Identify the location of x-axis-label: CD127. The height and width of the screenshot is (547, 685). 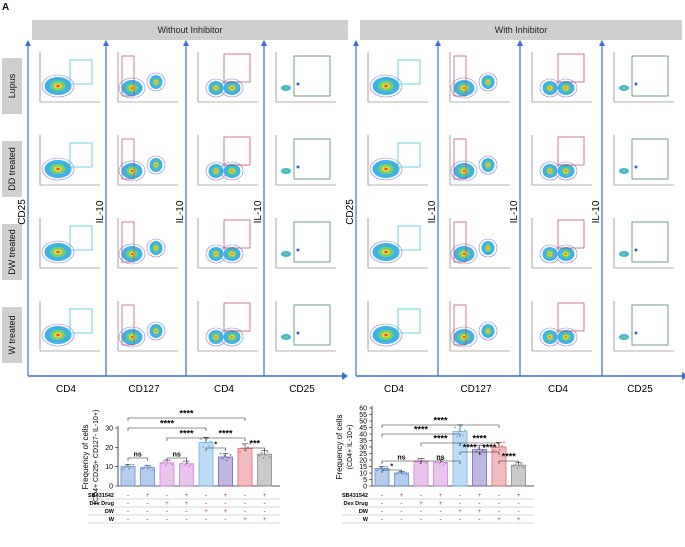
(144, 389).